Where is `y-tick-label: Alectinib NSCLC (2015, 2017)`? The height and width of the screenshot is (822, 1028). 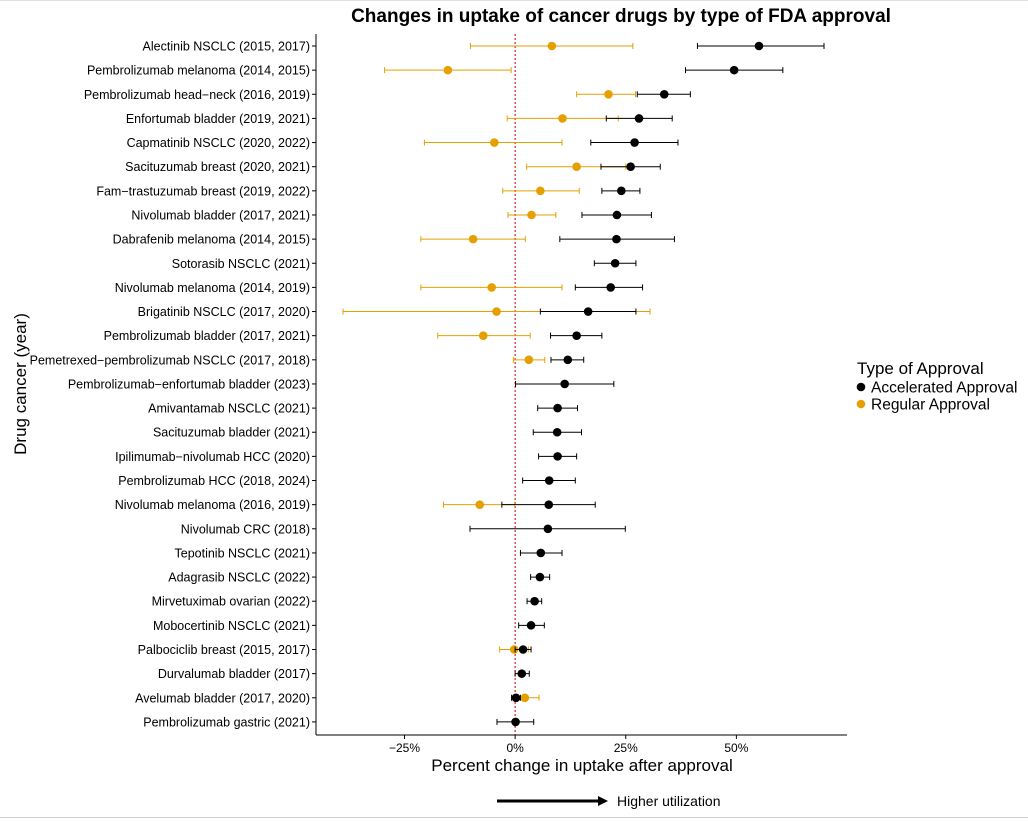 y-tick-label: Alectinib NSCLC (2015, 2017) is located at coordinates (226, 47).